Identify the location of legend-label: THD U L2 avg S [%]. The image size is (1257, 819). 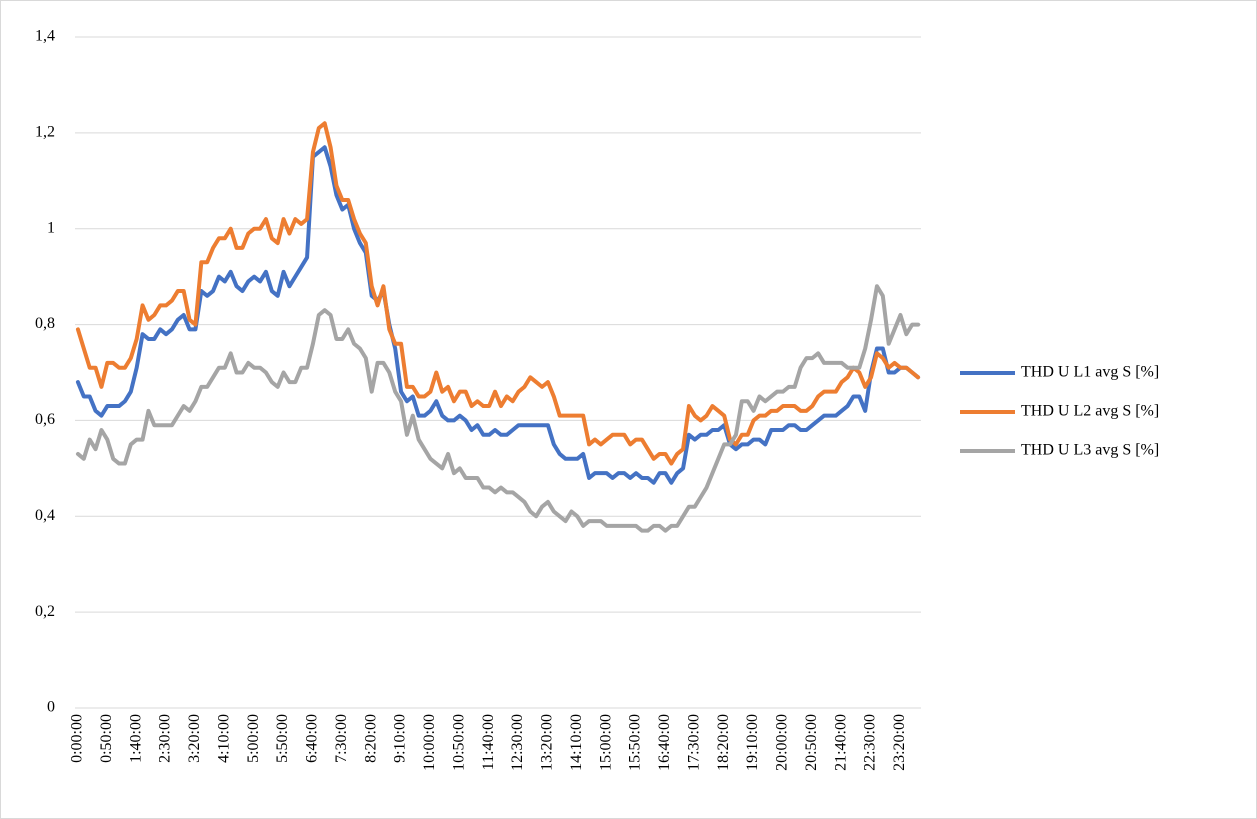
(1090, 411).